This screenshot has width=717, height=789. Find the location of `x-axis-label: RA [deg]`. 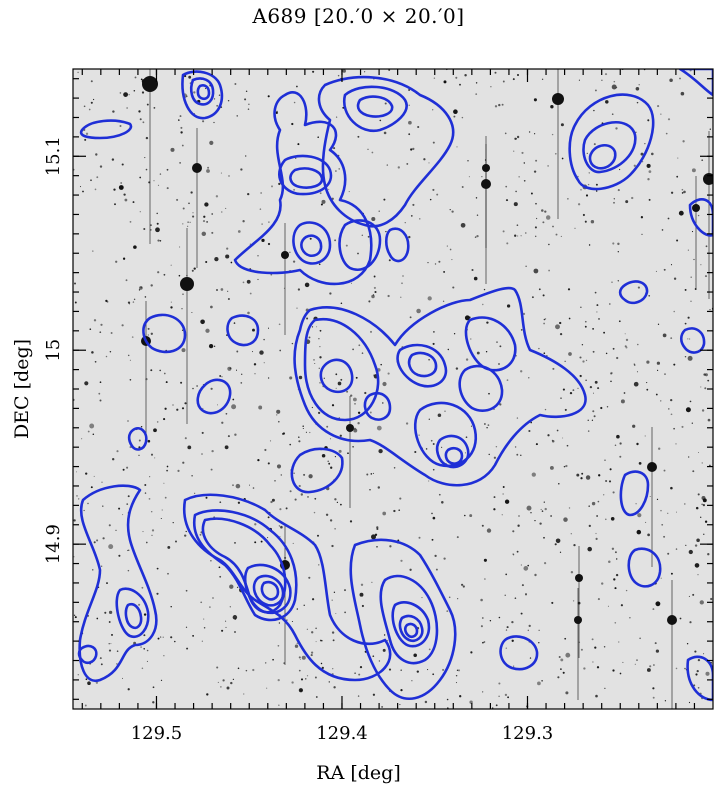

x-axis-label: RA [deg] is located at coordinates (358, 773).